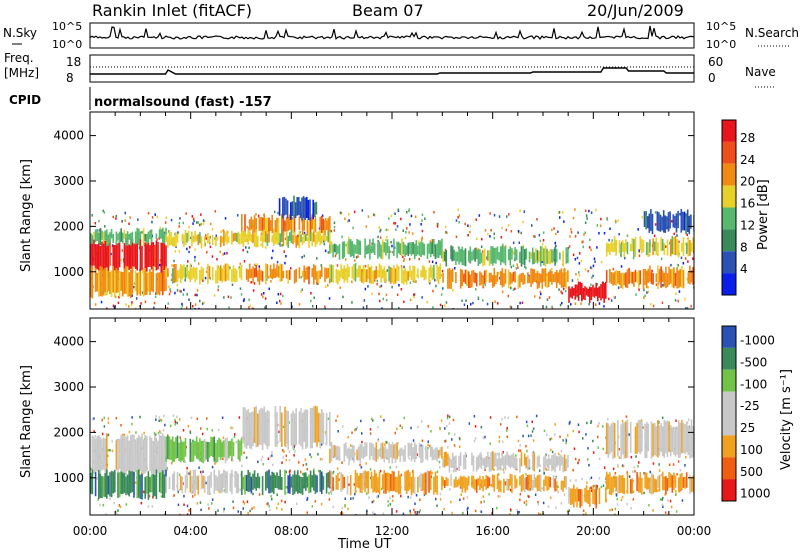  What do you see at coordinates (751, 472) in the screenshot?
I see `colorbar-tick-label: 500` at bounding box center [751, 472].